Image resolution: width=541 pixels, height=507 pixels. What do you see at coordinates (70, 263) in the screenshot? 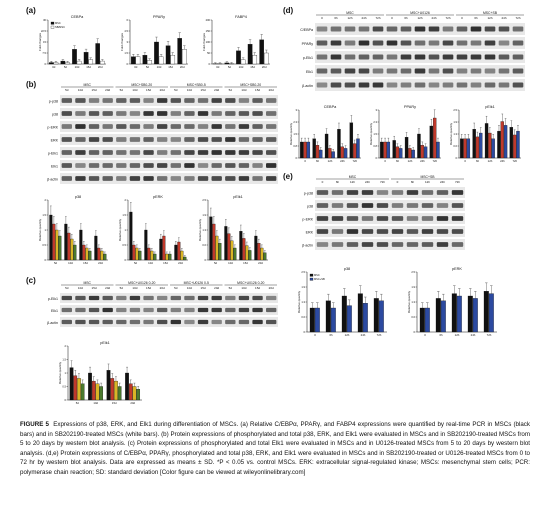
I see `x-tick-label: 10d` at bounding box center [70, 263].